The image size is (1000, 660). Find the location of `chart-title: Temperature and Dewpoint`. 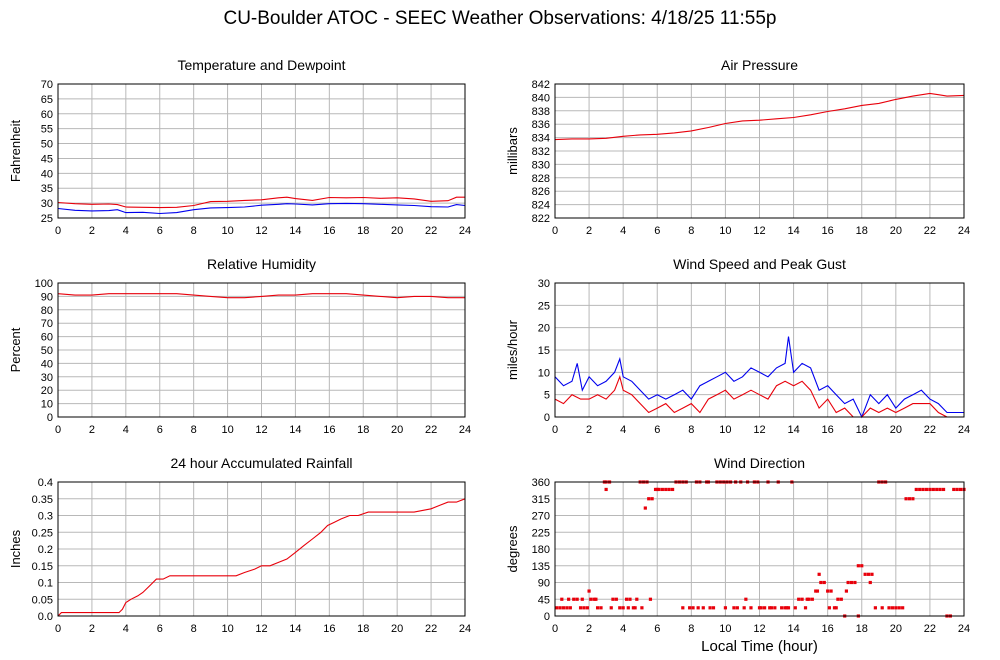

chart-title: Temperature and Dewpoint is located at coordinates (261, 65).